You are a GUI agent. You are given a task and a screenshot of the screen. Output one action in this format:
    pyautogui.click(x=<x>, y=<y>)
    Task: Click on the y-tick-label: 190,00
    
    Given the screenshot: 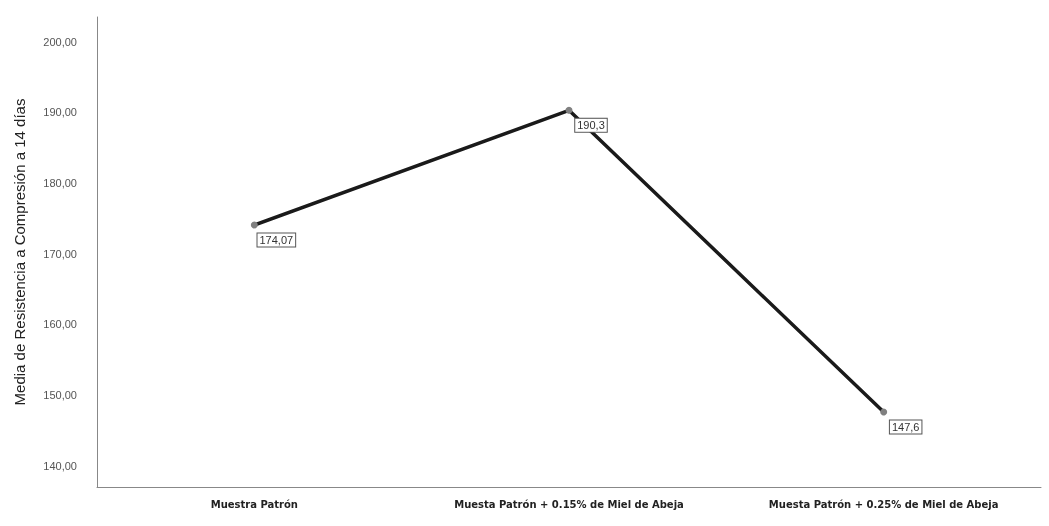 What is the action you would take?
    pyautogui.click(x=60, y=112)
    